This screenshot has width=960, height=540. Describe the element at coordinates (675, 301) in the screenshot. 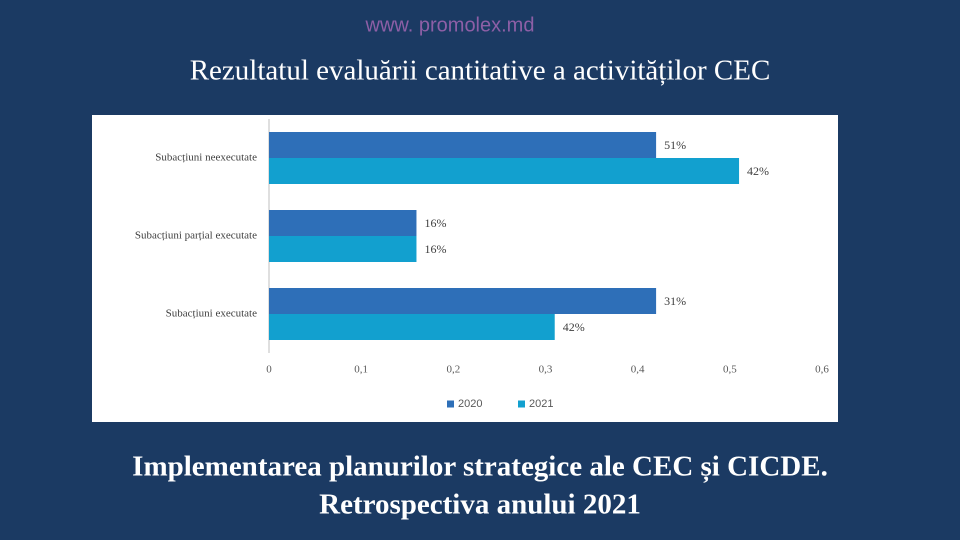

I see `bar-label: 31%` at that location.